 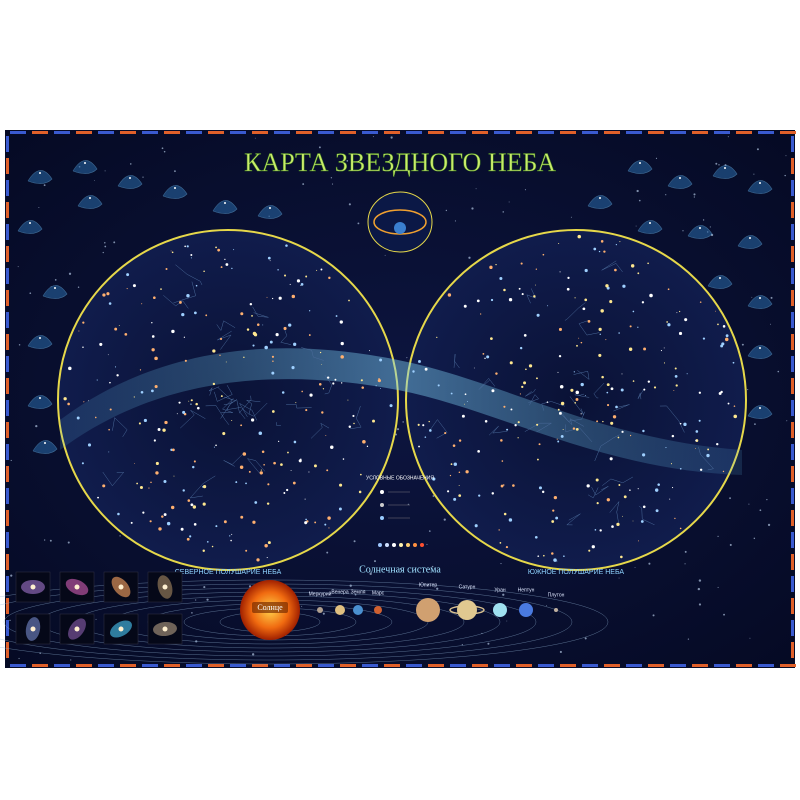 What do you see at coordinates (400, 569) in the screenshot?
I see `solar-system-title: Солнечная система` at bounding box center [400, 569].